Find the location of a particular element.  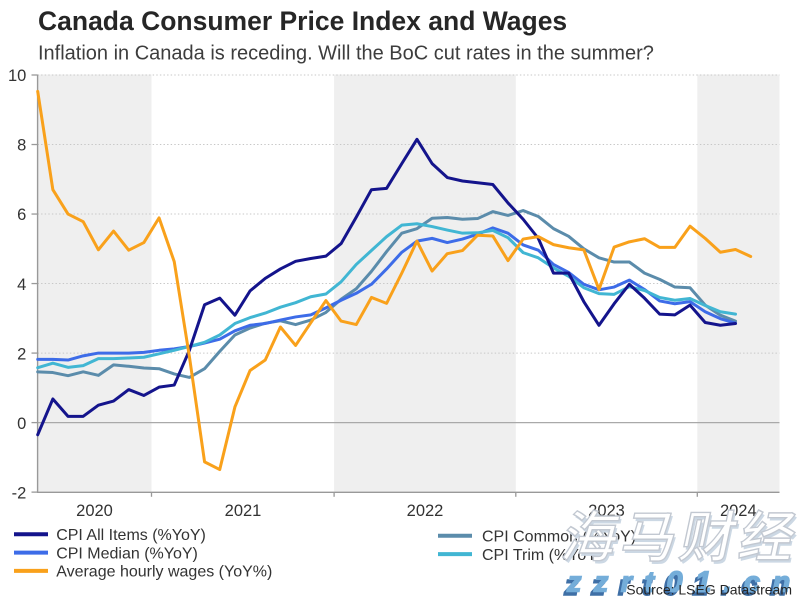

svg-text: 2021 is located at coordinates (243, 511).